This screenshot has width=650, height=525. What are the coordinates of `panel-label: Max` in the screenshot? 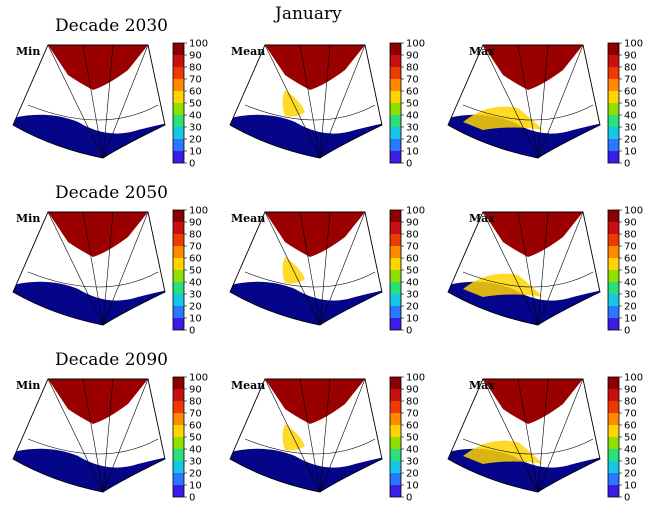 It's located at (482, 218).